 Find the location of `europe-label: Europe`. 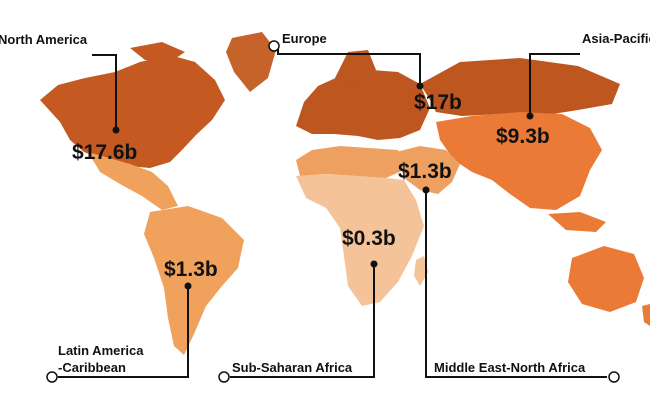

europe-label: Europe is located at coordinates (304, 38).